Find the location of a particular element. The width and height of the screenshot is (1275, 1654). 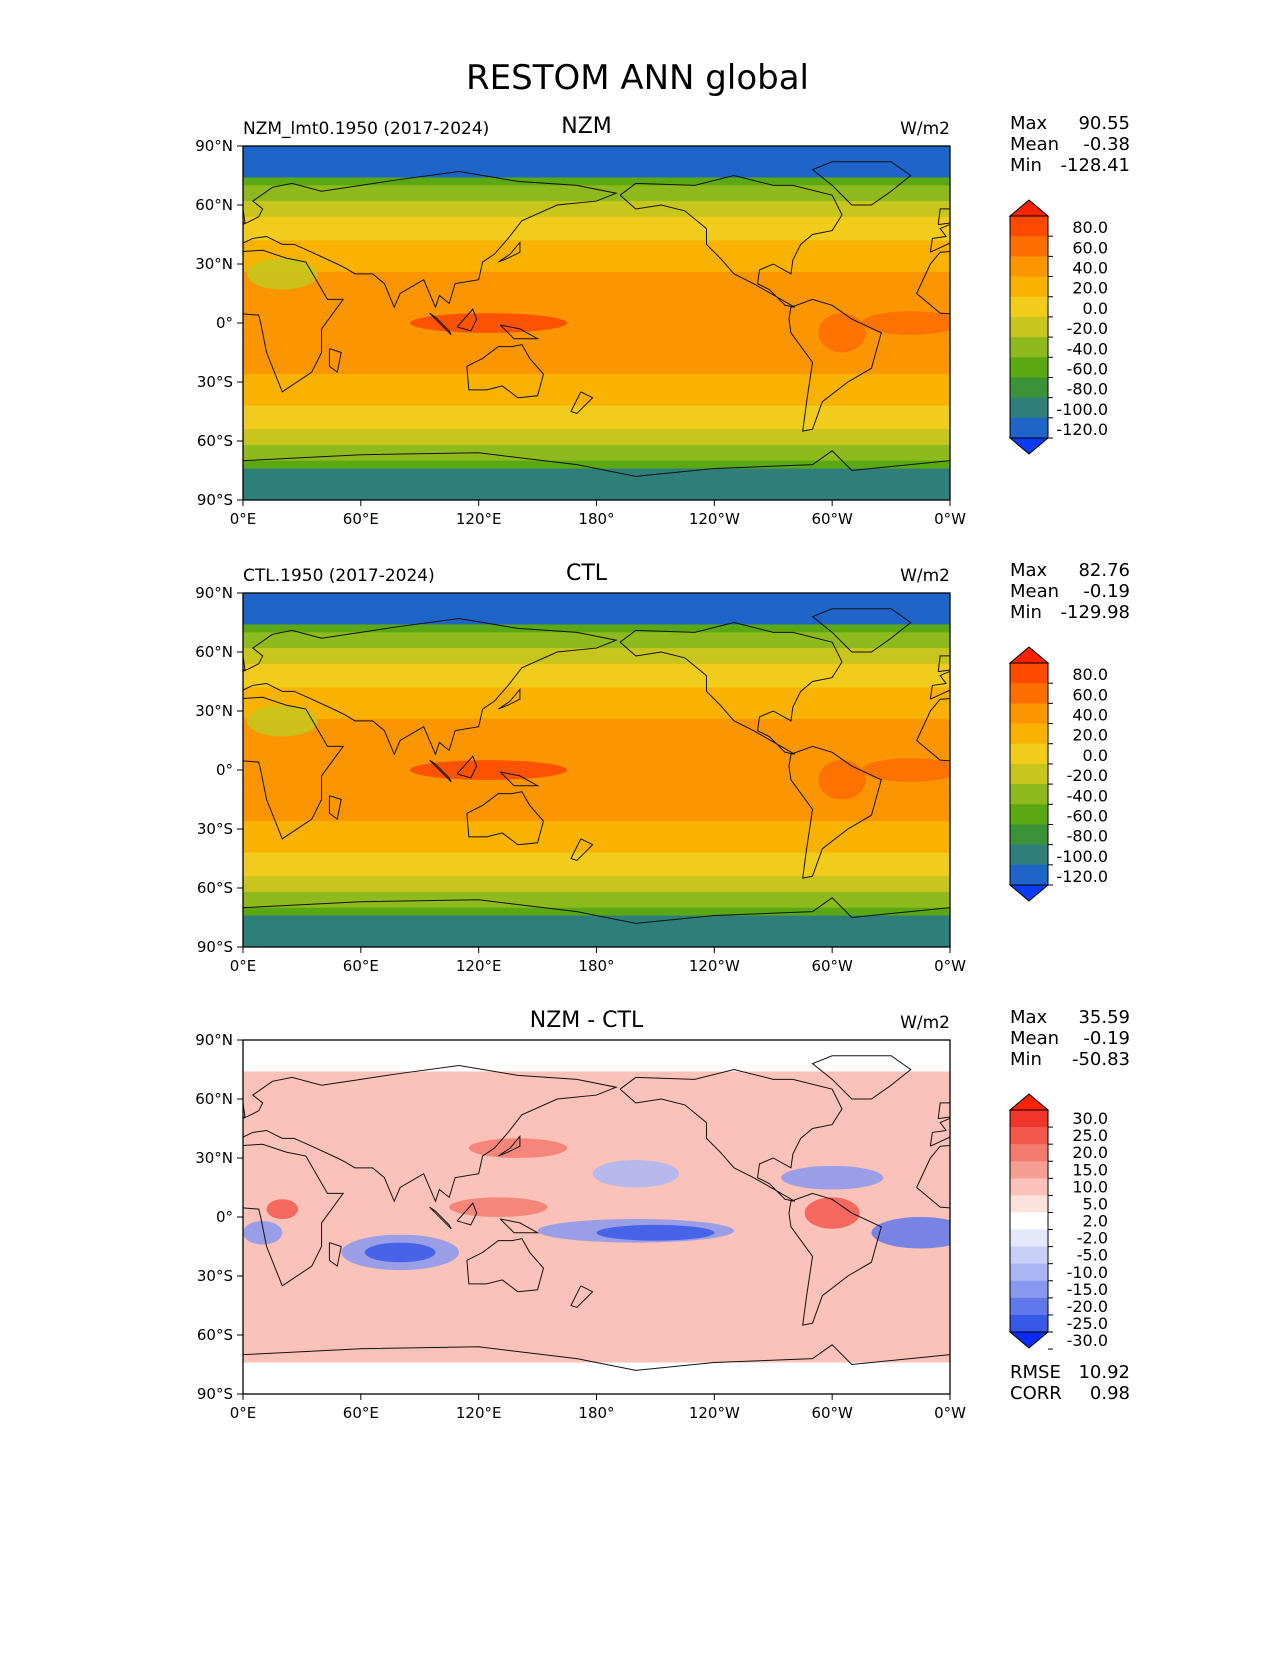

colorbar-extend-top is located at coordinates (1029, 208).